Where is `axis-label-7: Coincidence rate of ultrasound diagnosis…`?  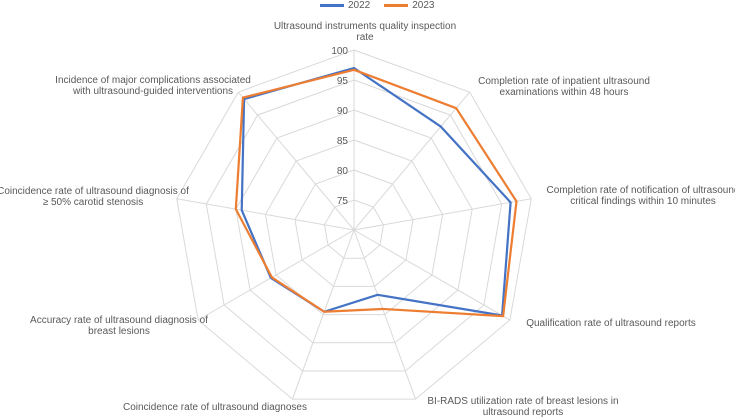
axis-label-7: Coincidence rate of ultrasound diagnosis… is located at coordinates (94, 197).